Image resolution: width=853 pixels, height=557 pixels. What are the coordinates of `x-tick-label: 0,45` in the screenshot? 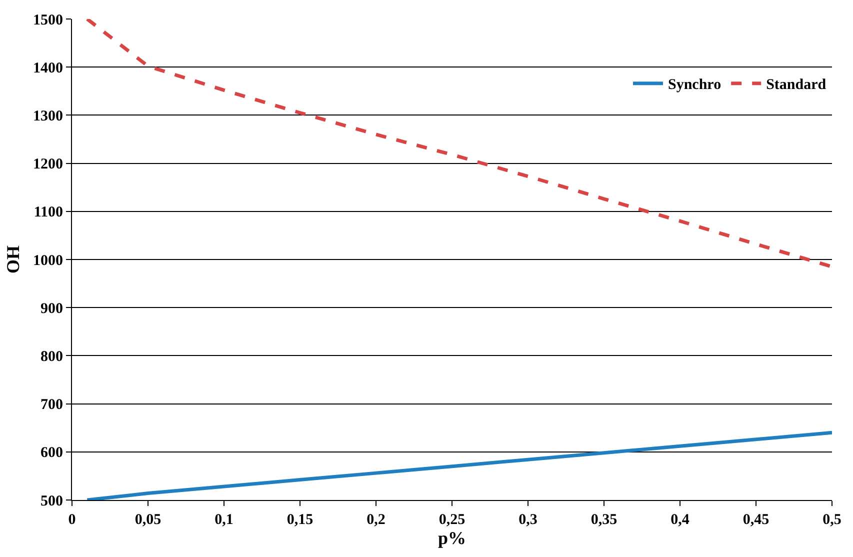 It's located at (756, 520).